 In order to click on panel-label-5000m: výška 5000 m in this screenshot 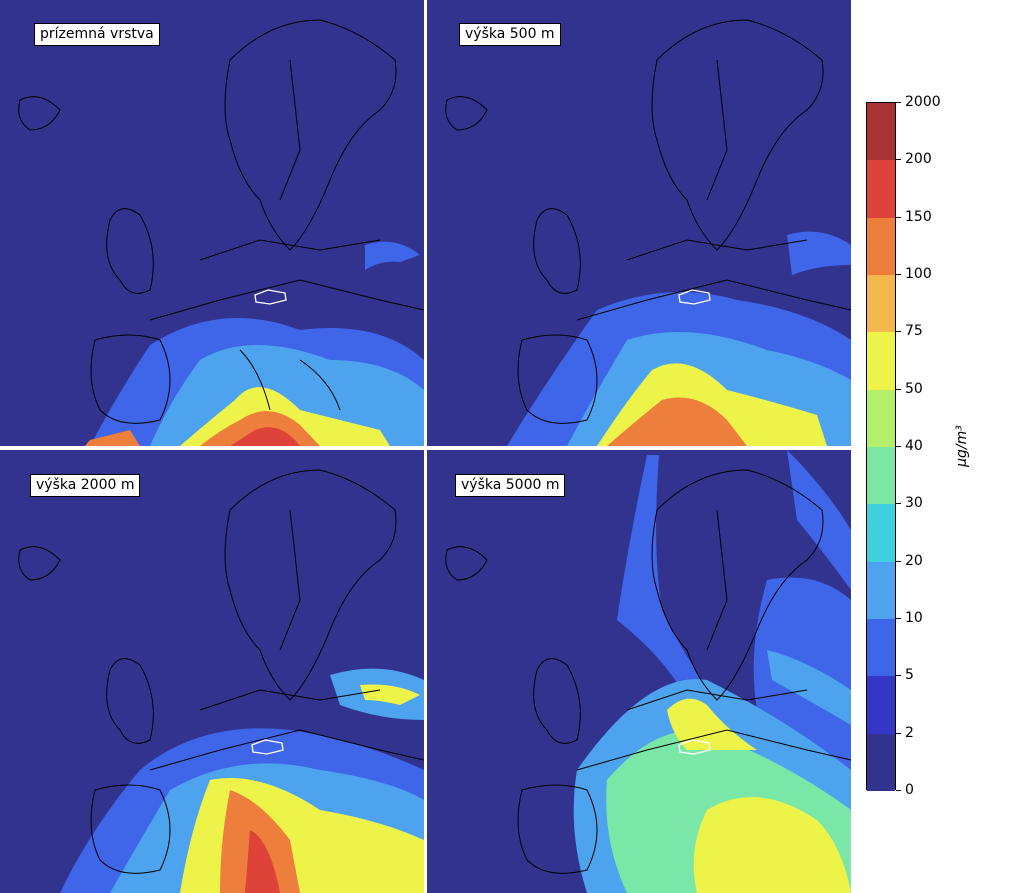, I will do `click(510, 485)`.